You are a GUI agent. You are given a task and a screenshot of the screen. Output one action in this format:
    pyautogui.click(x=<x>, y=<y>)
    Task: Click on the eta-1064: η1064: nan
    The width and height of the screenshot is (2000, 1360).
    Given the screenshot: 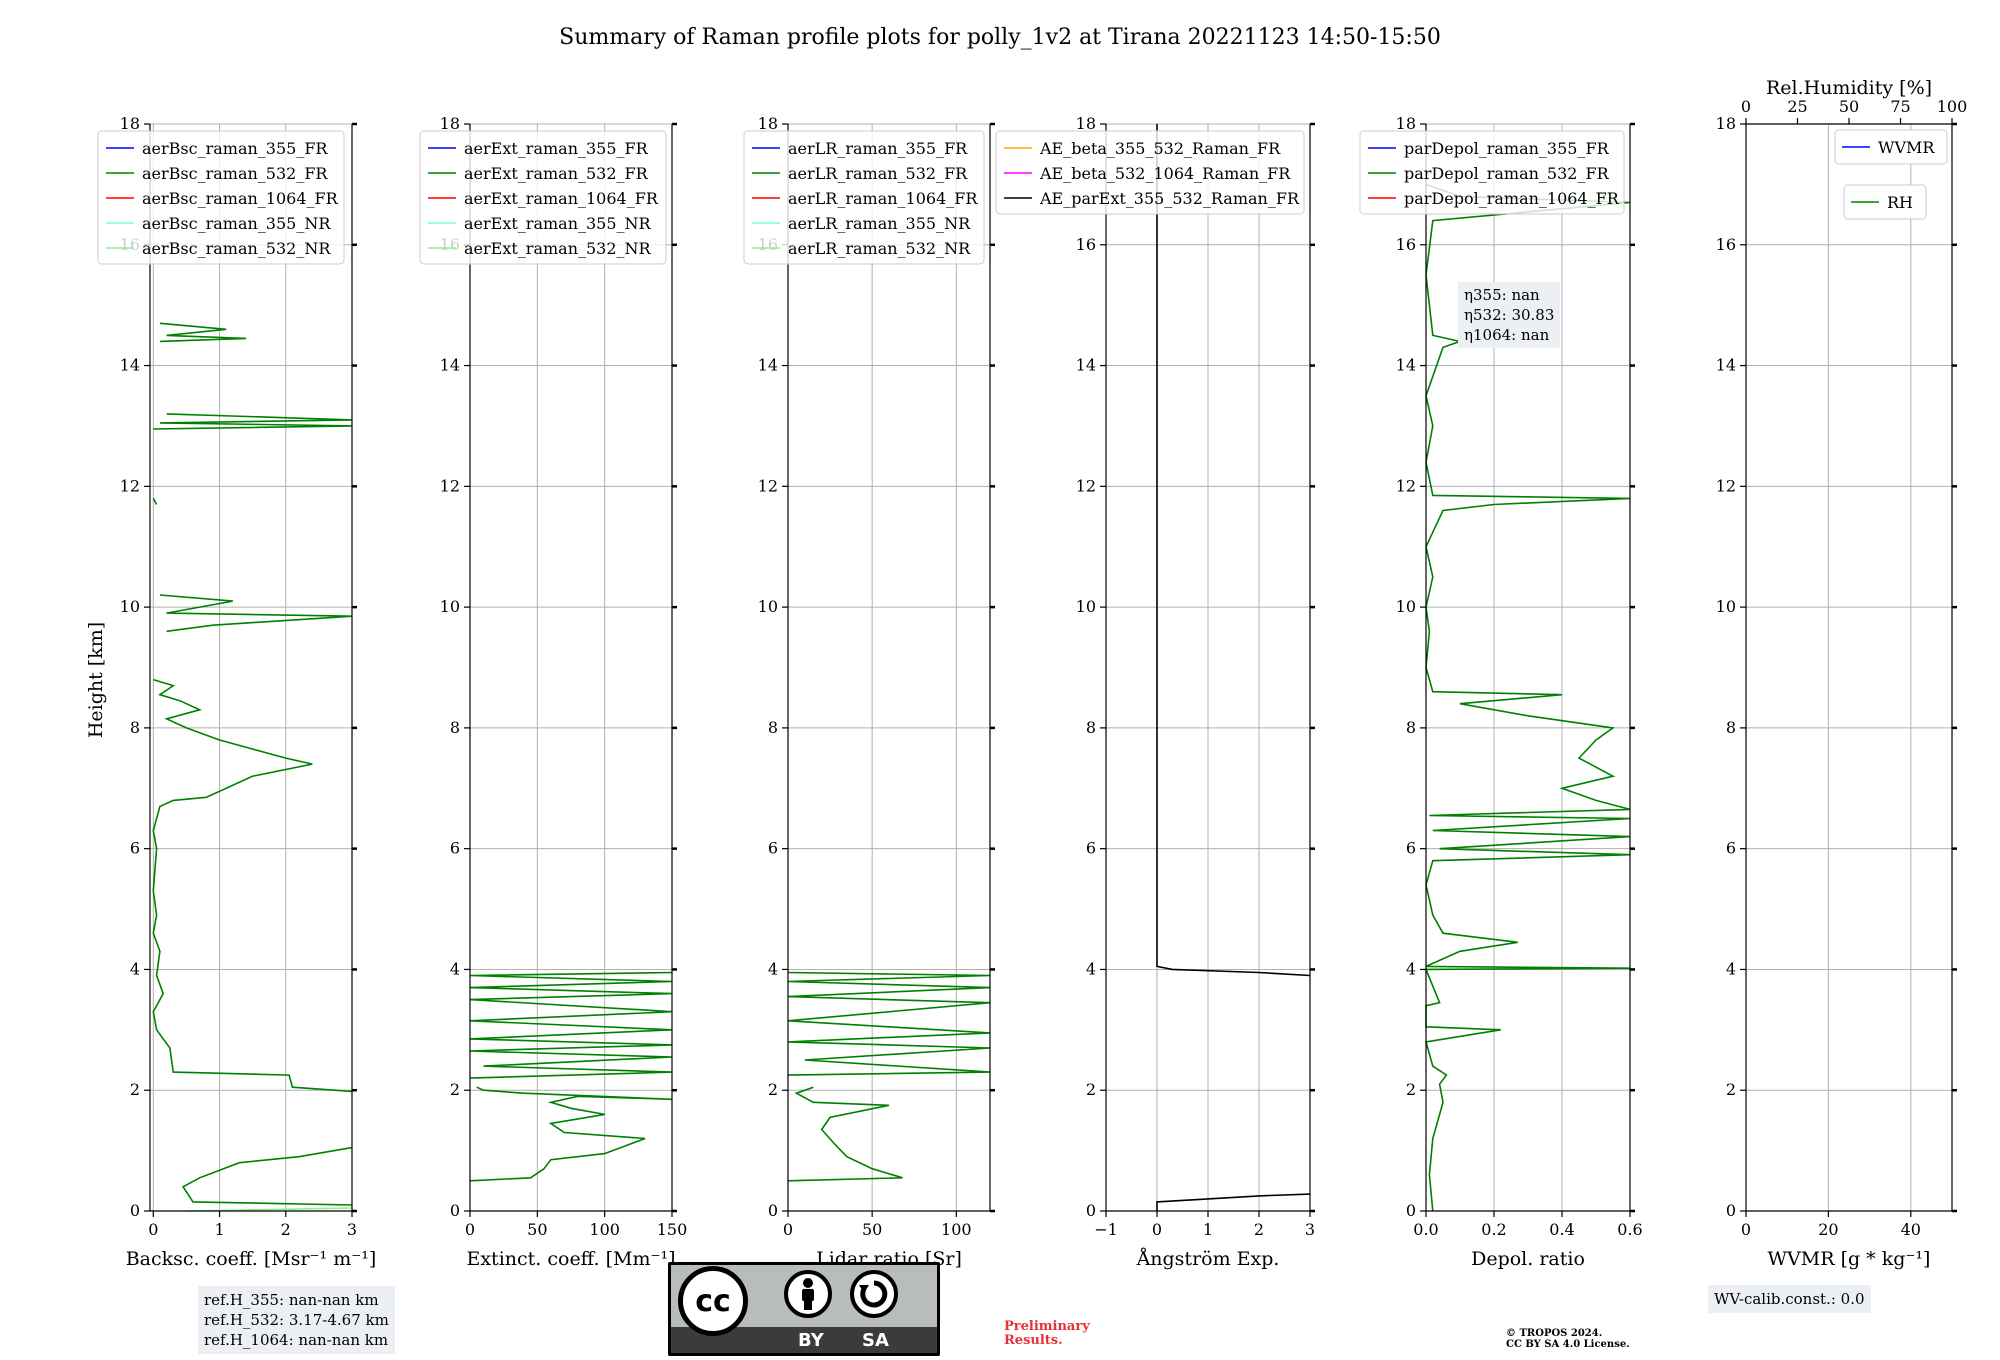 What is the action you would take?
    pyautogui.click(x=1507, y=335)
    